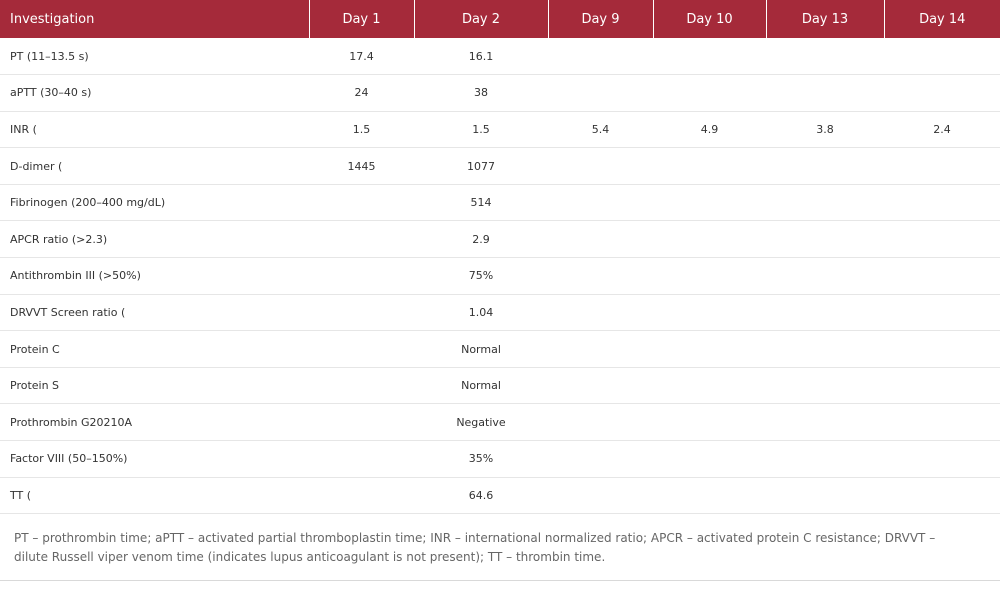  I want to click on row-label: Protein S, so click(154, 386).